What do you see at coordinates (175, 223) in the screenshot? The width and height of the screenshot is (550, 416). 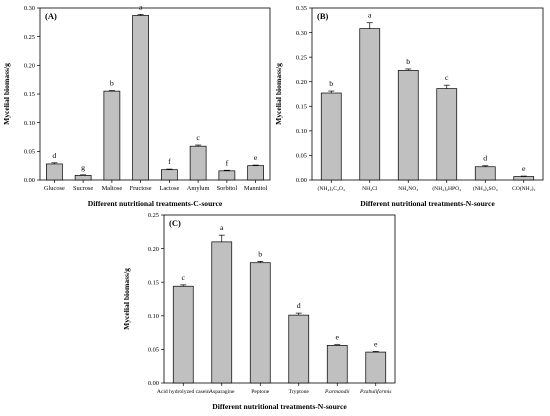 I see `panel-label: (C)` at bounding box center [175, 223].